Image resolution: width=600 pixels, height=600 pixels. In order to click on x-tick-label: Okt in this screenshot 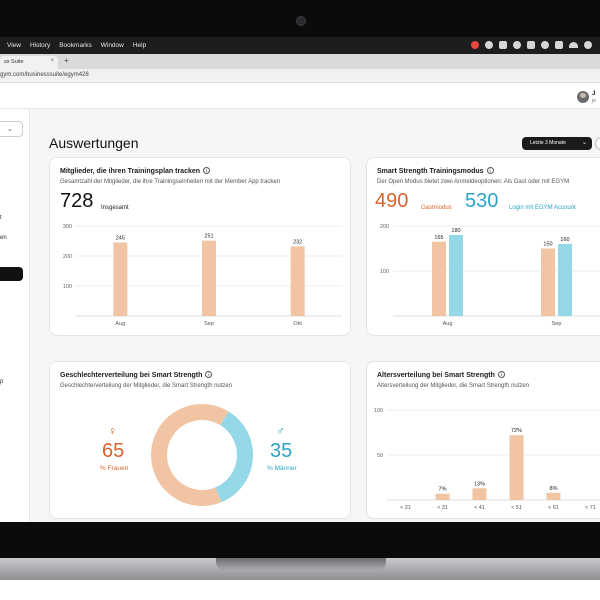, I will do `click(297, 324)`.